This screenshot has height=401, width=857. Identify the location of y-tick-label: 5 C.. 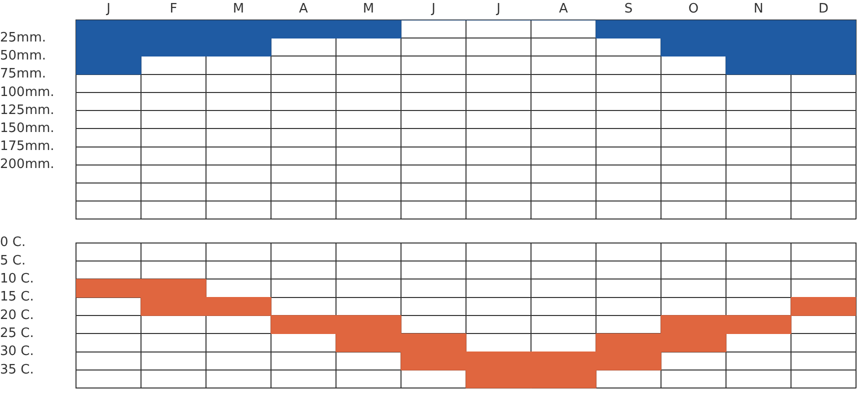
(13, 260).